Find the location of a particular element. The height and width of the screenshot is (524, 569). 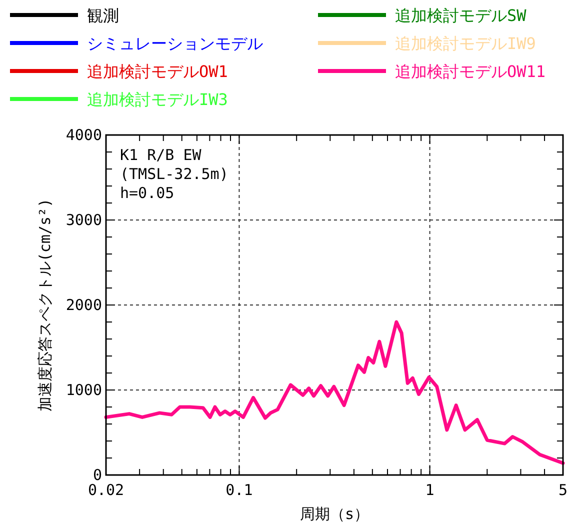

annotation: K1 R/B EW is located at coordinates (161, 155).